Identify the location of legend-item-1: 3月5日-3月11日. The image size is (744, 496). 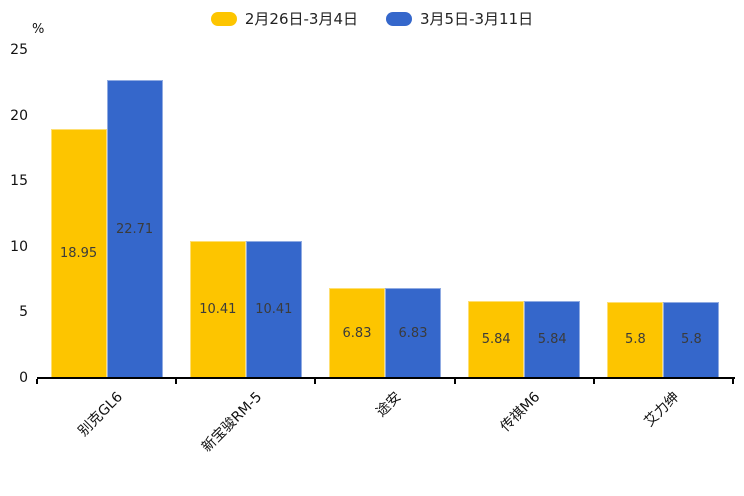
(459, 18).